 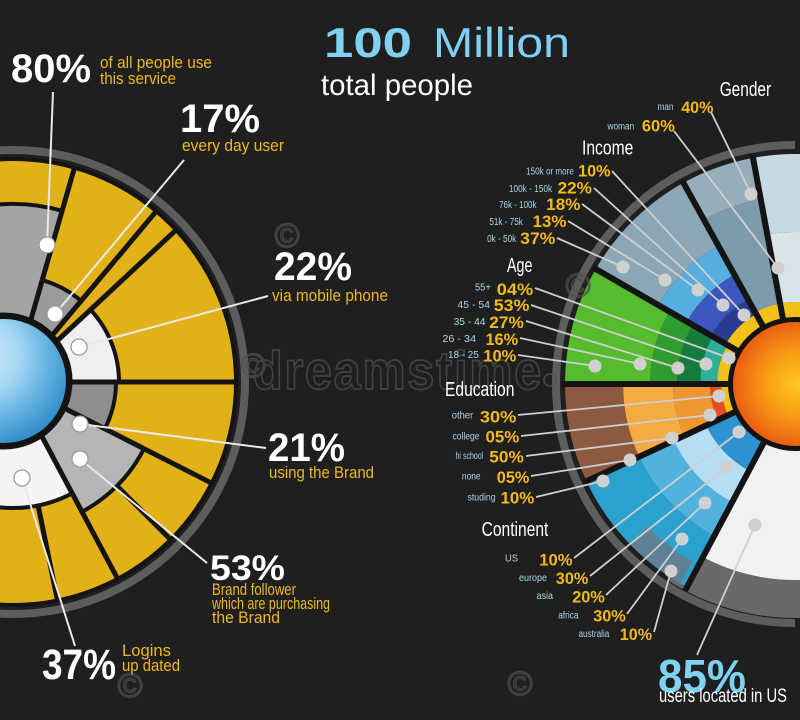 What do you see at coordinates (321, 472) in the screenshot?
I see `svg-text: using the Brand` at bounding box center [321, 472].